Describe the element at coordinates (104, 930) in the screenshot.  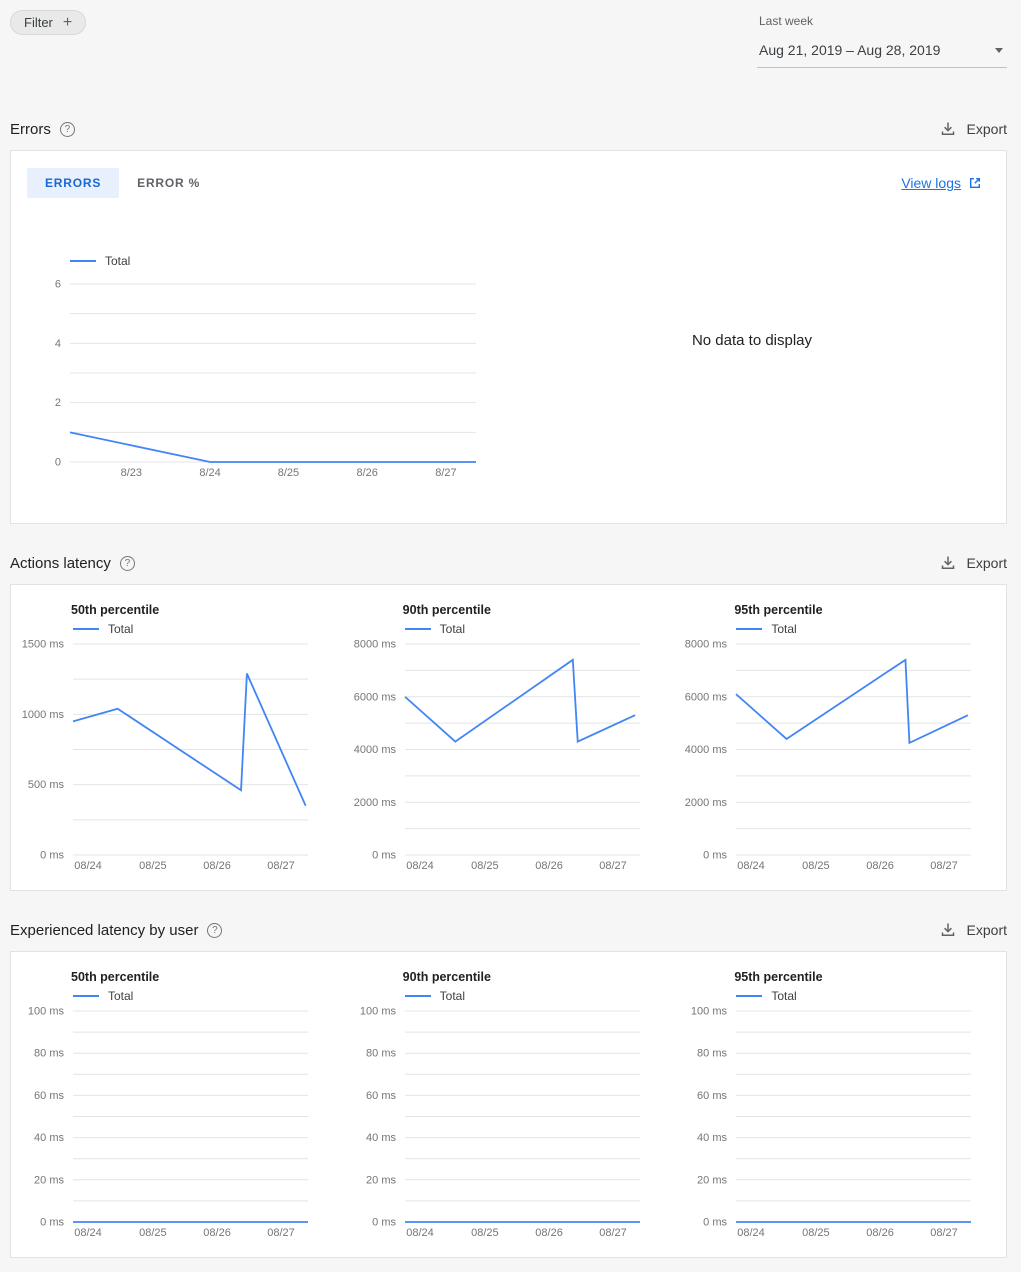
I see `user-latency-title: Experienced latency by user` at that location.